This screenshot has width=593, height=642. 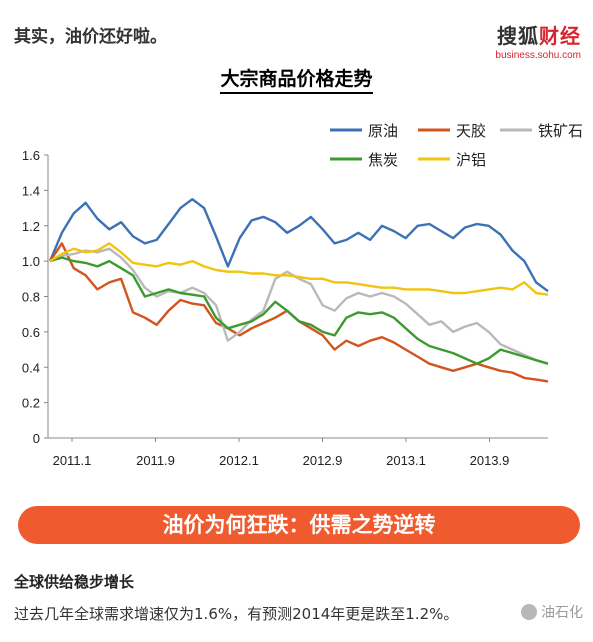 I want to click on legend-label: 原油, so click(x=383, y=131).